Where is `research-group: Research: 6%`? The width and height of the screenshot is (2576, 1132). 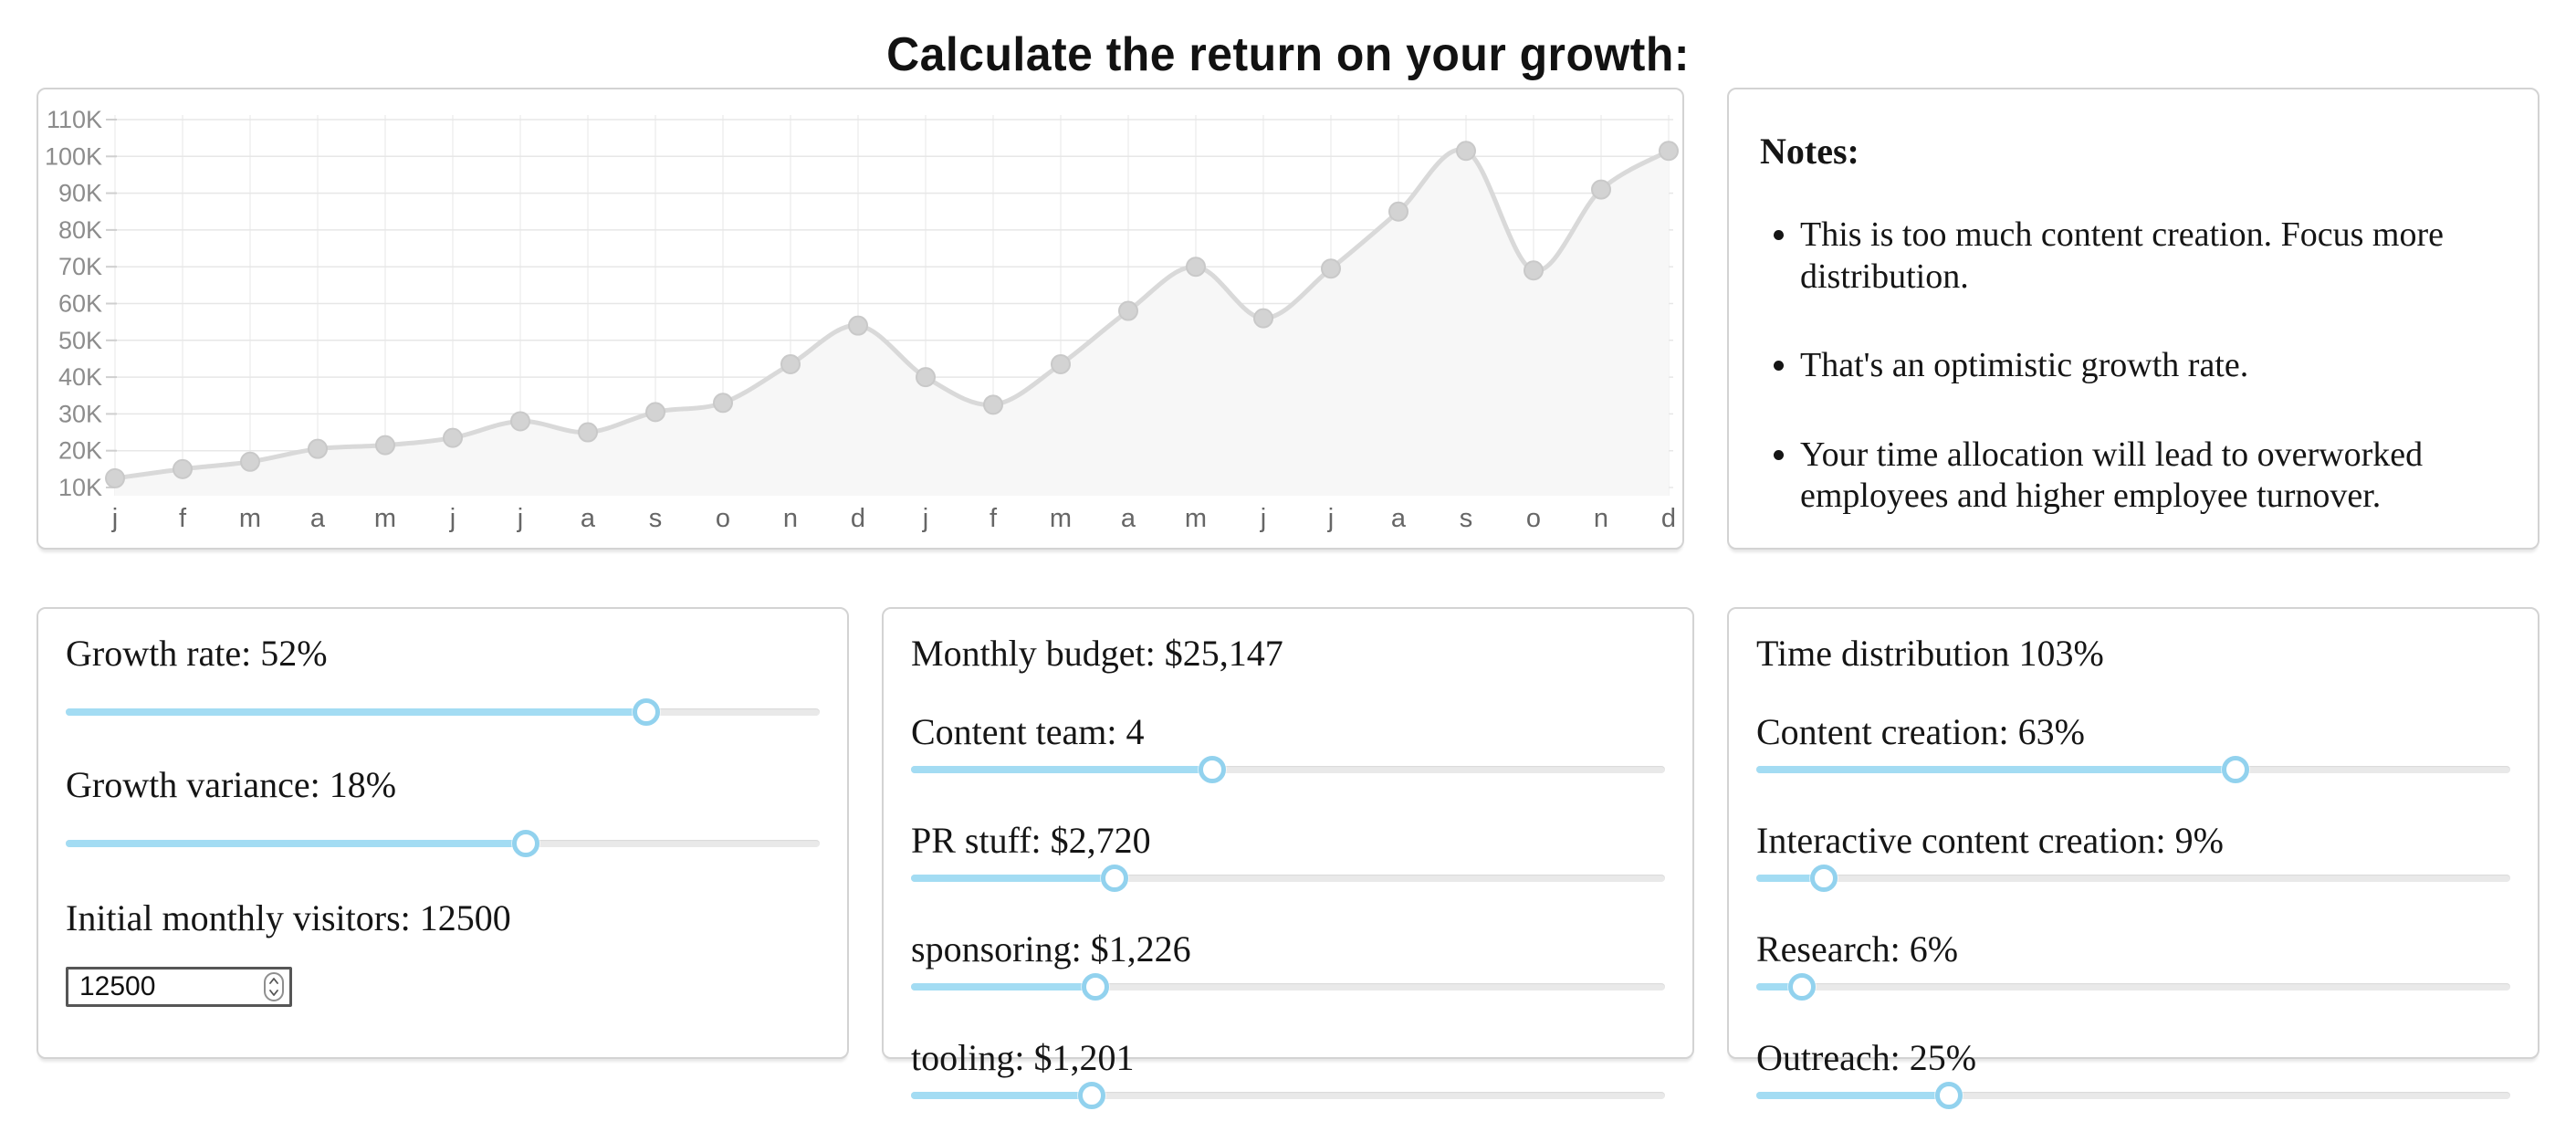
research-group: Research: 6% is located at coordinates (2133, 964).